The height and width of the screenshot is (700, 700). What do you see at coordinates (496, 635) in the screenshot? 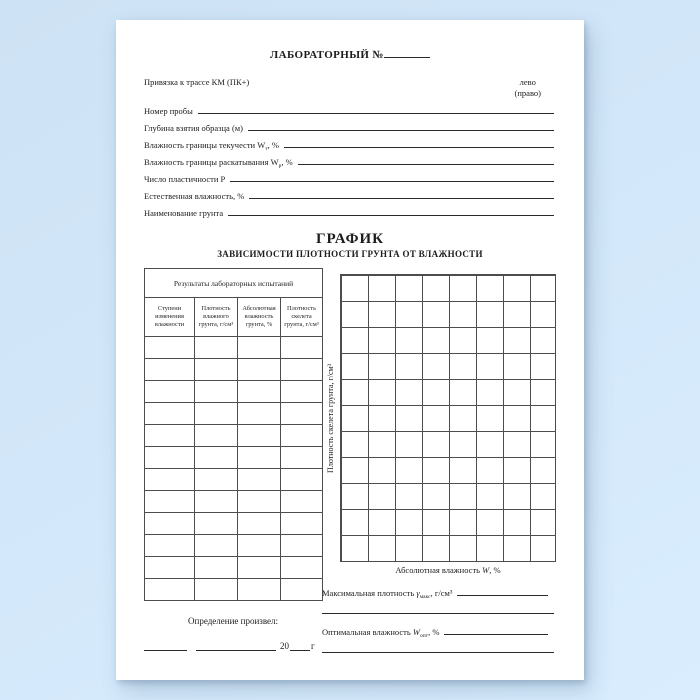
I see `optimal-moisture-blank` at bounding box center [496, 635].